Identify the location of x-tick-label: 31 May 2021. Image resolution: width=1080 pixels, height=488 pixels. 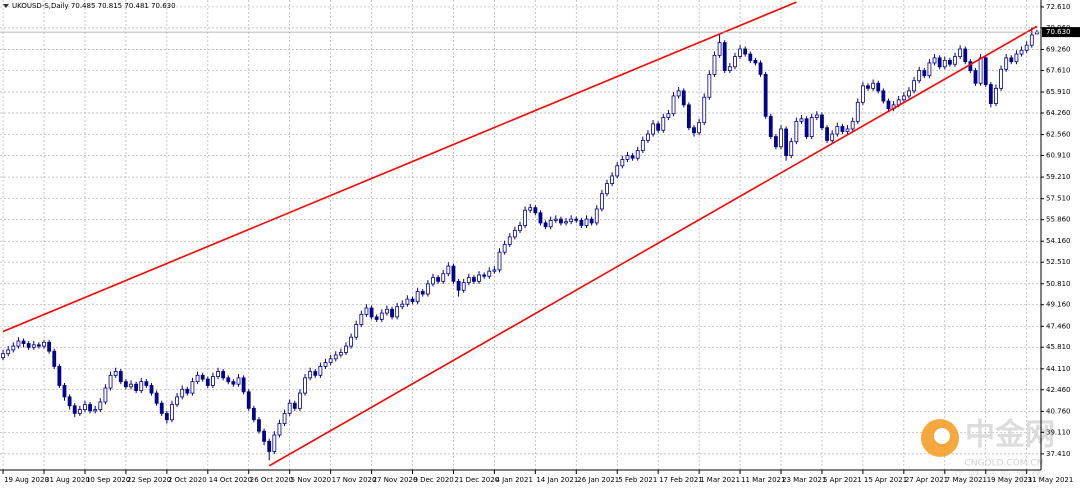
(1051, 480).